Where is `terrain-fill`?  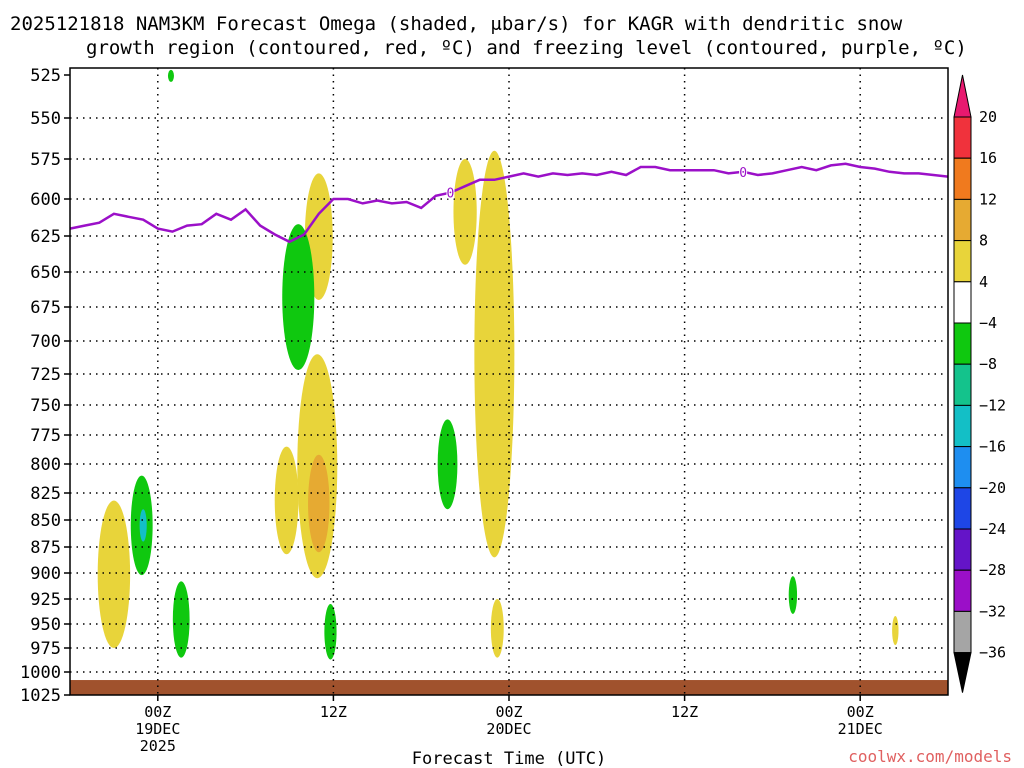 terrain-fill is located at coordinates (509, 687).